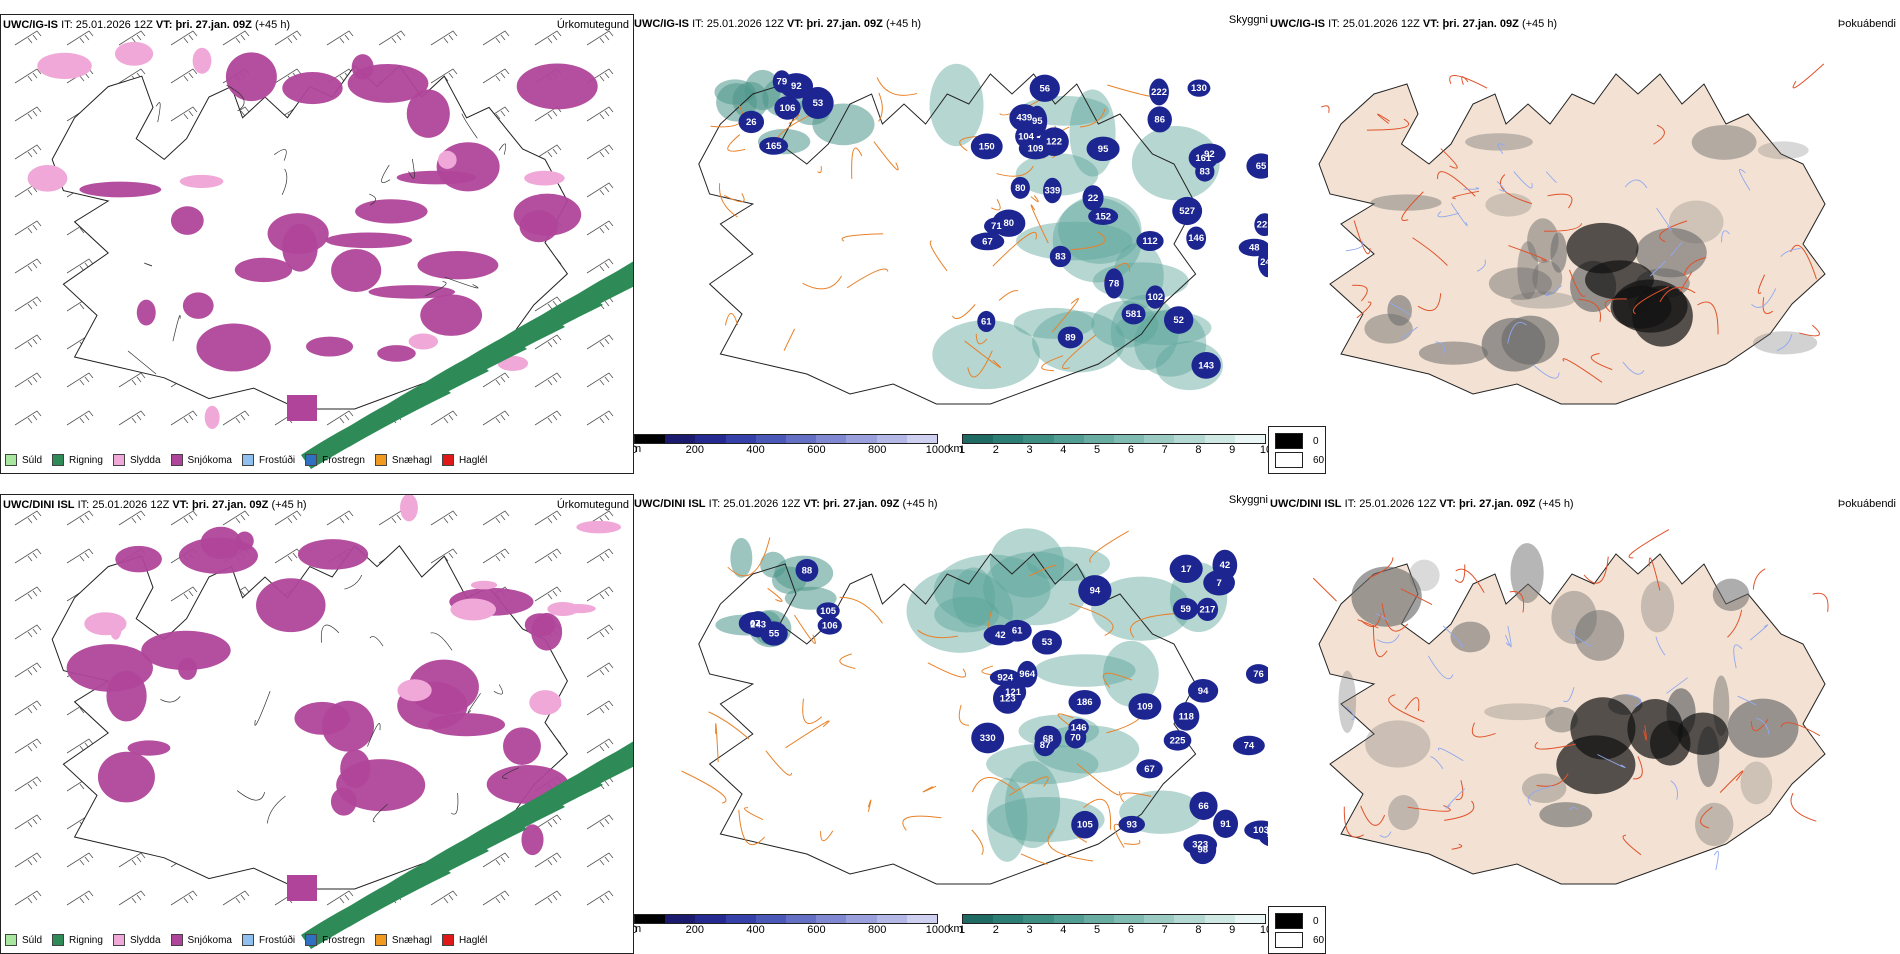  Describe the element at coordinates (988, 738) in the screenshot. I see `cloudbase-value-label: 330` at that location.